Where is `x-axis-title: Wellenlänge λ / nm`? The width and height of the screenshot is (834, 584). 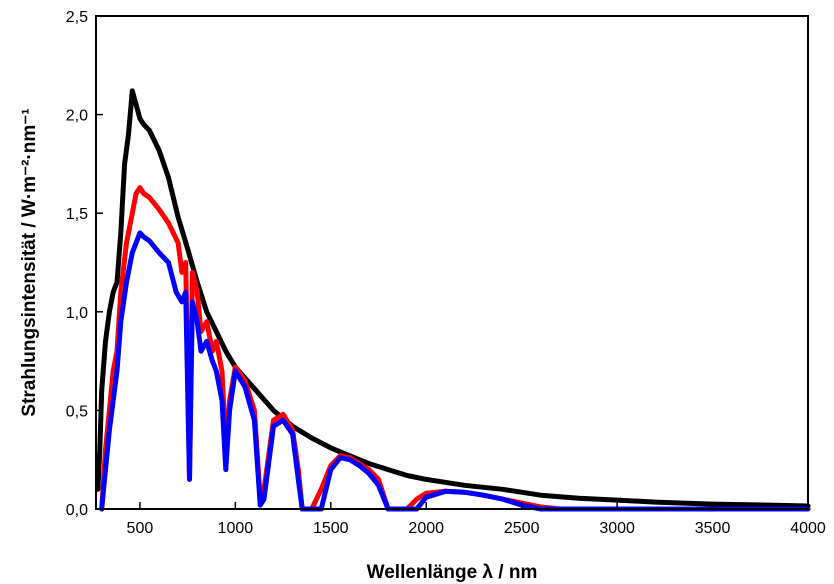 x-axis-title: Wellenlänge λ / nm is located at coordinates (452, 572).